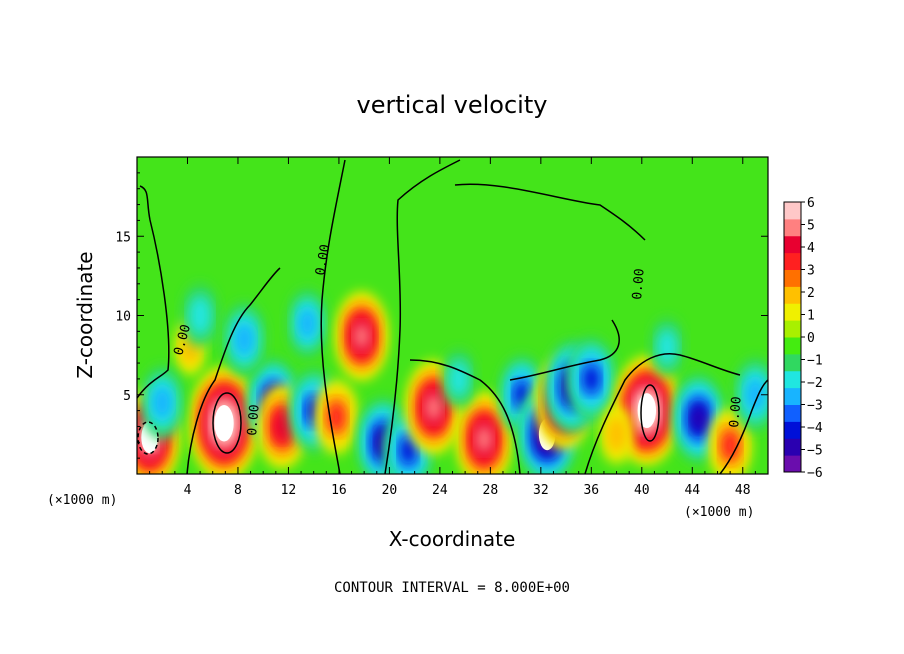 The height and width of the screenshot is (654, 904). What do you see at coordinates (541, 490) in the screenshot?
I see `x-tick-label: 32` at bounding box center [541, 490].